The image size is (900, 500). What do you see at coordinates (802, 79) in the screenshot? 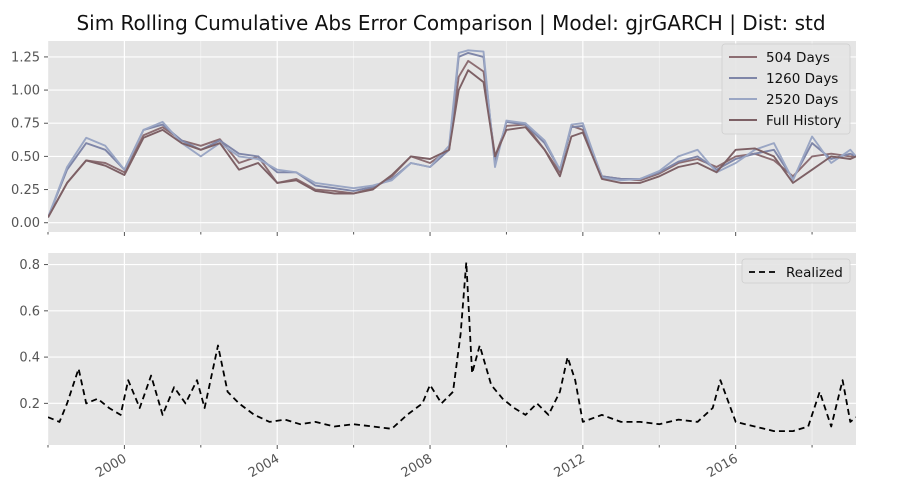
I see `legend-label: 1260 Days` at bounding box center [802, 79].